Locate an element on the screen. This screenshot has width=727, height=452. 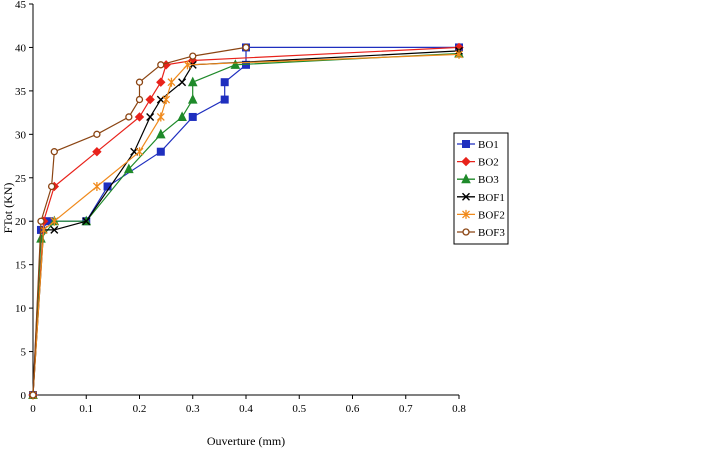
x-tick-label: 0.3 is located at coordinates (193, 409).